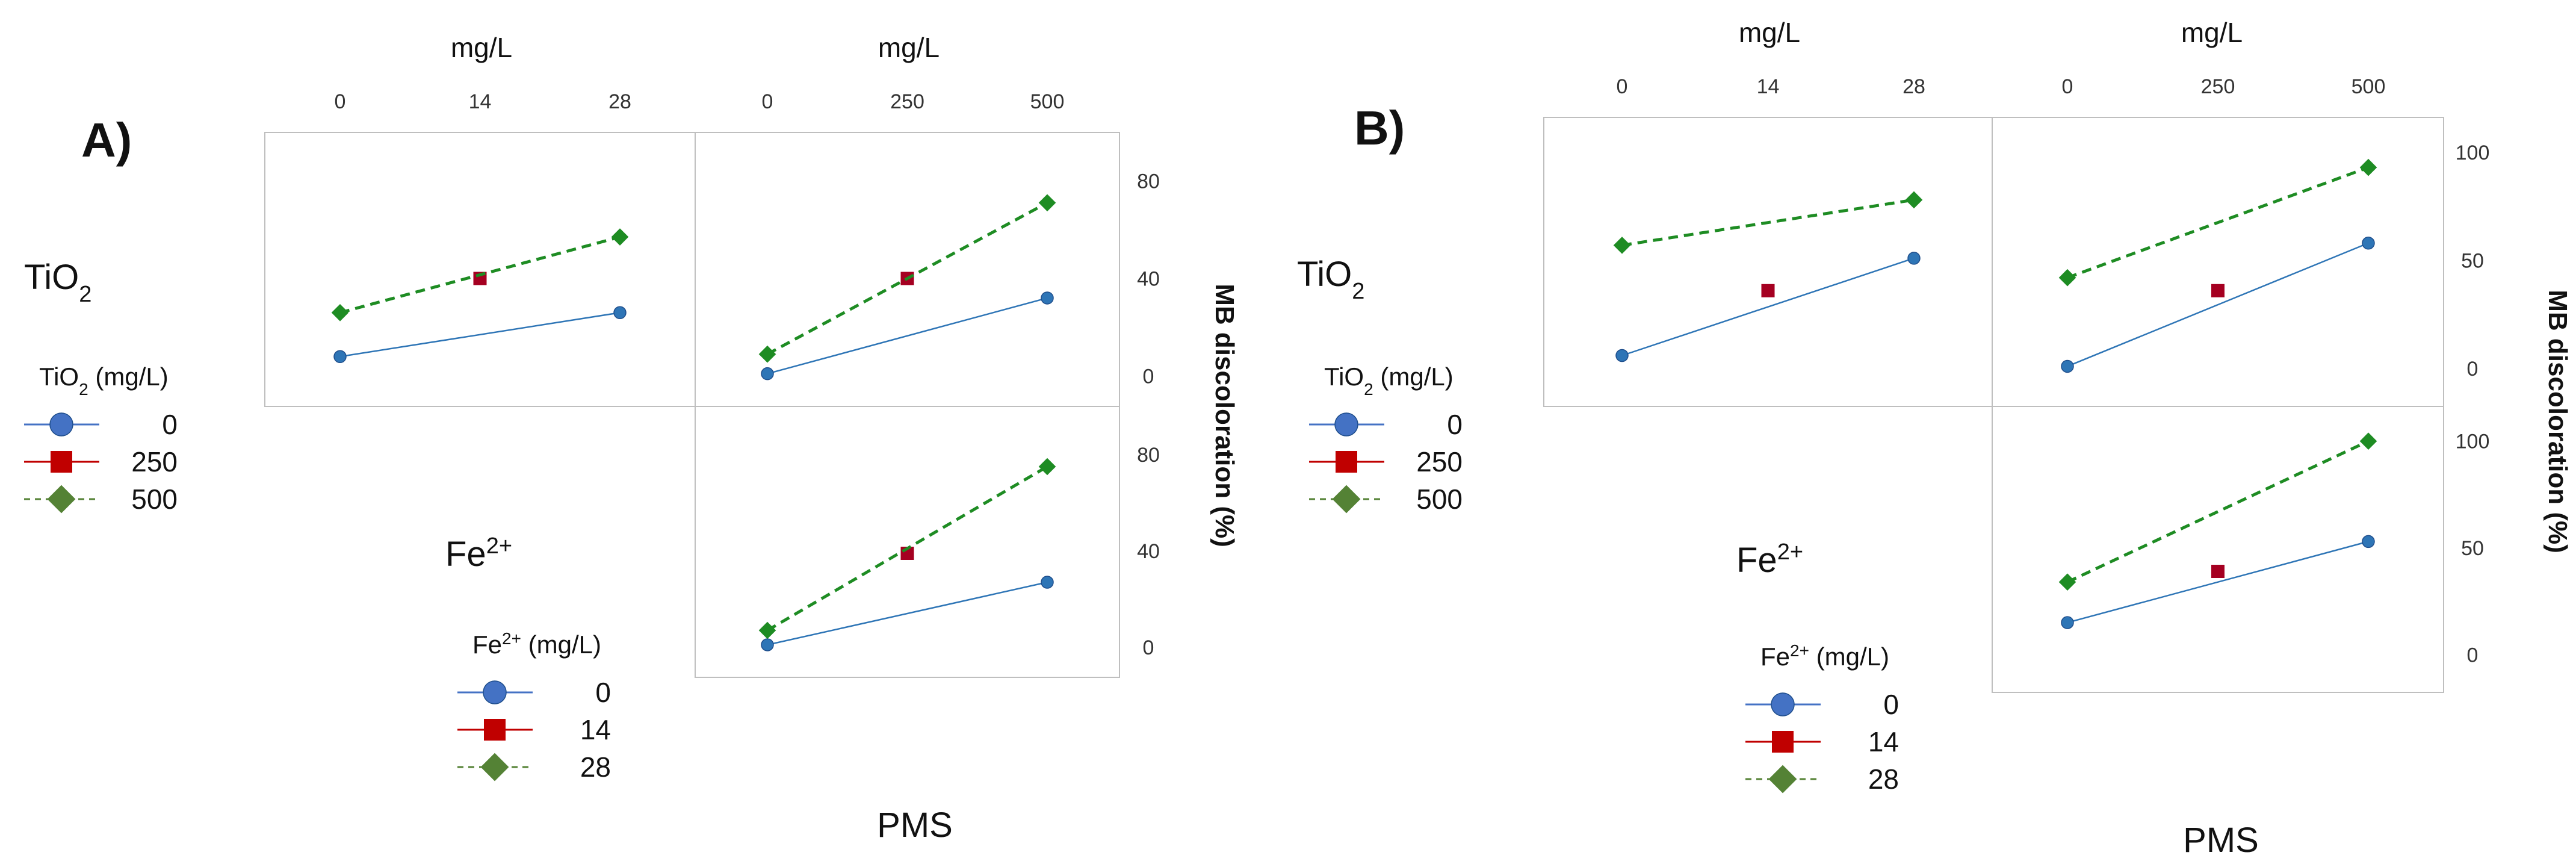 The width and height of the screenshot is (2576, 867). I want to click on legend-title: TiO2 (mg/L), so click(1389, 380).